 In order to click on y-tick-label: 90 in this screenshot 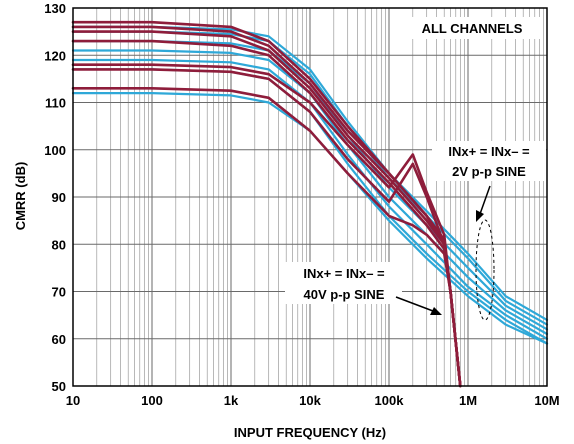, I will do `click(59, 197)`.